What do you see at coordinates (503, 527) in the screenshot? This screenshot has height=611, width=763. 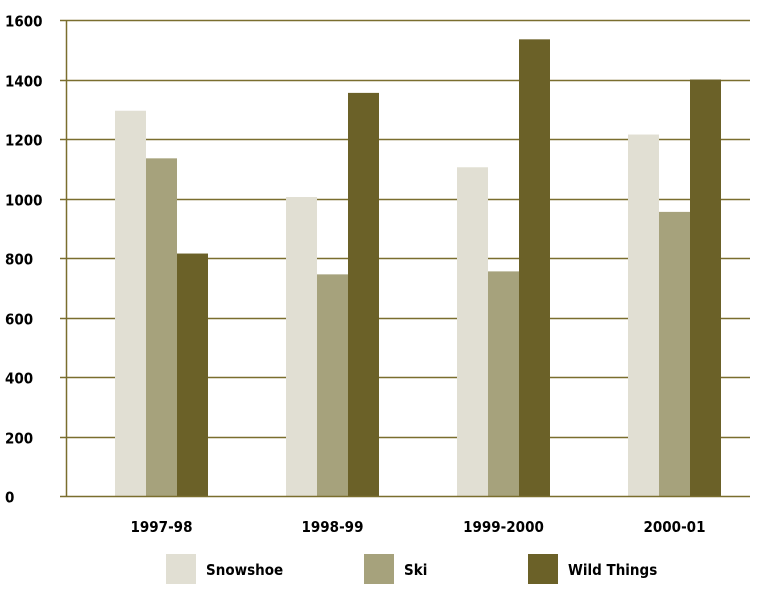 I see `x-tick-label: 1999-2000` at bounding box center [503, 527].